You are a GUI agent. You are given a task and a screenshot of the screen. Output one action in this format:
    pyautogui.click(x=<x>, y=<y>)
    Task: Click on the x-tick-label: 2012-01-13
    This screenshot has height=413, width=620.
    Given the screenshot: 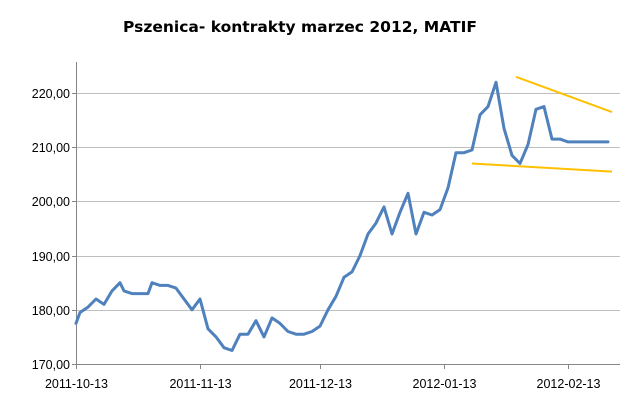 What is the action you would take?
    pyautogui.click(x=445, y=384)
    